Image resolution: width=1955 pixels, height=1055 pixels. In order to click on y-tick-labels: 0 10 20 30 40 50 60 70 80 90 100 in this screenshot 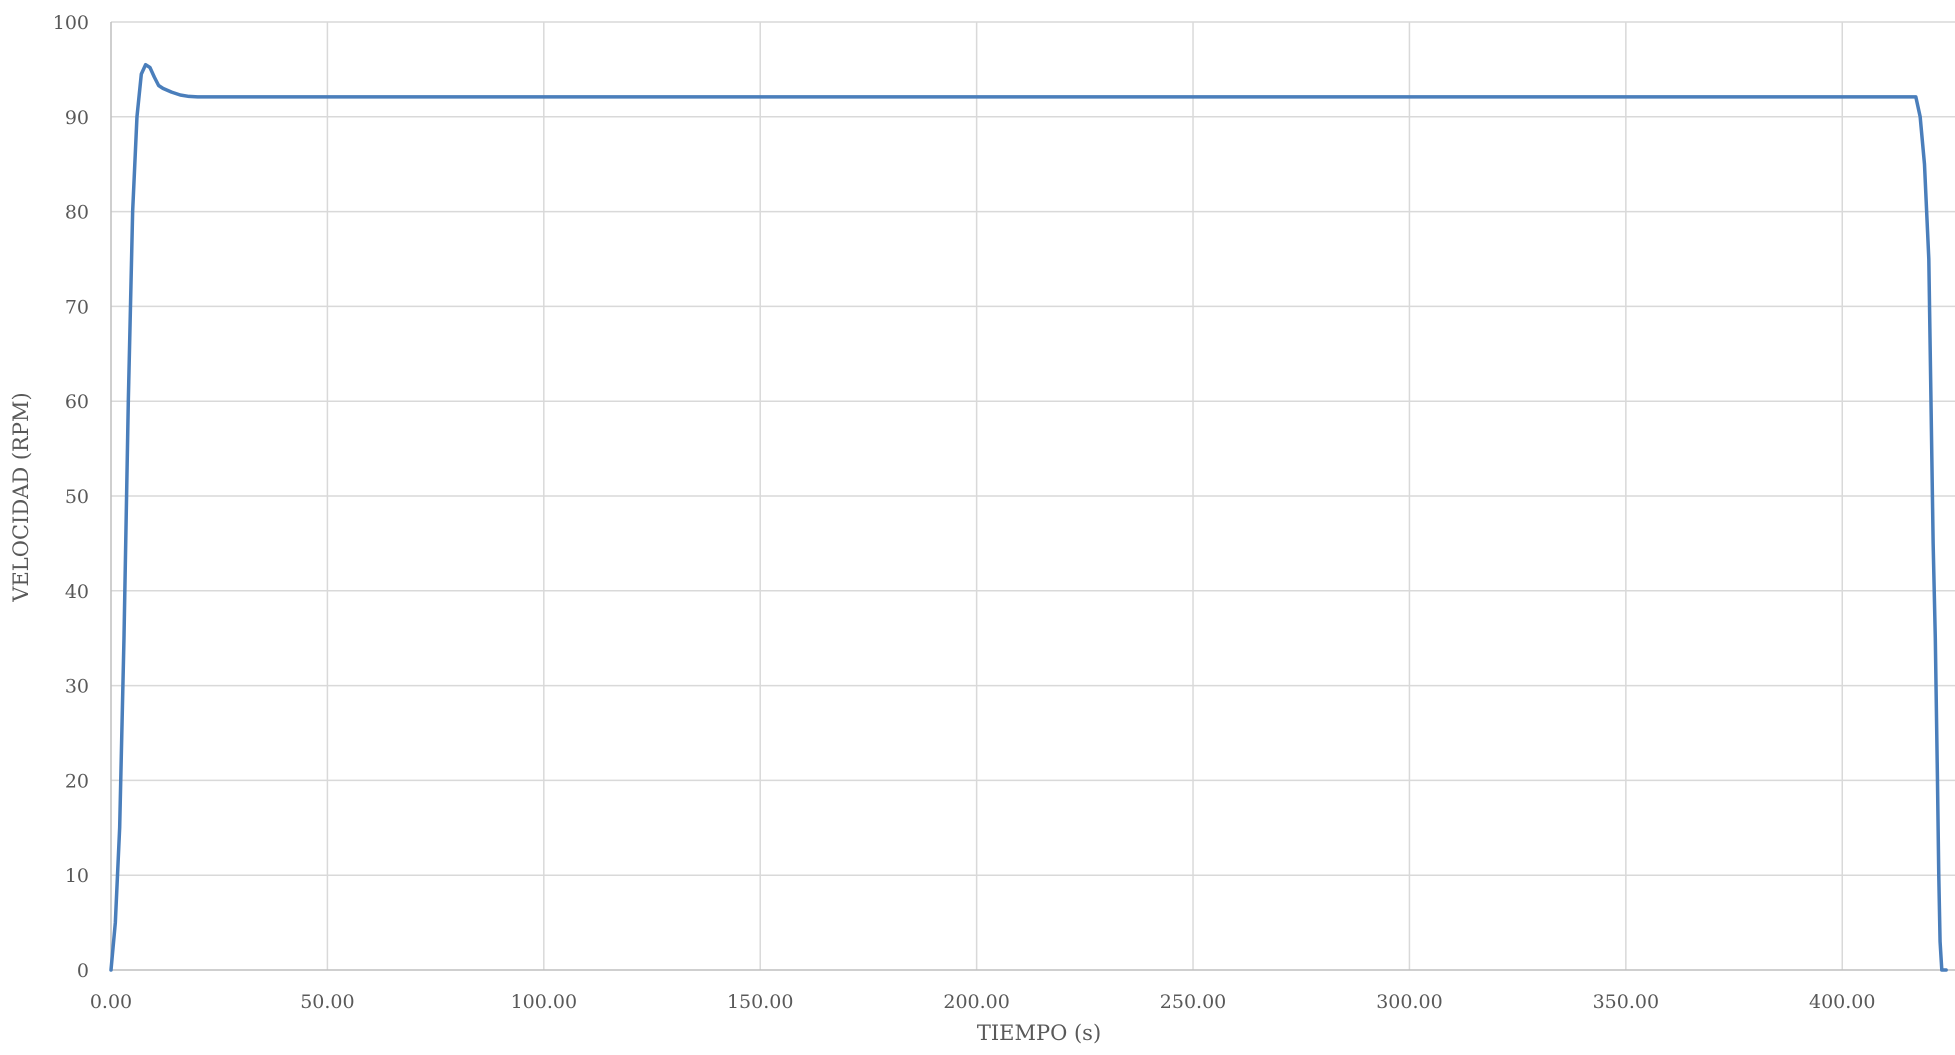, I will do `click(71, 497)`.